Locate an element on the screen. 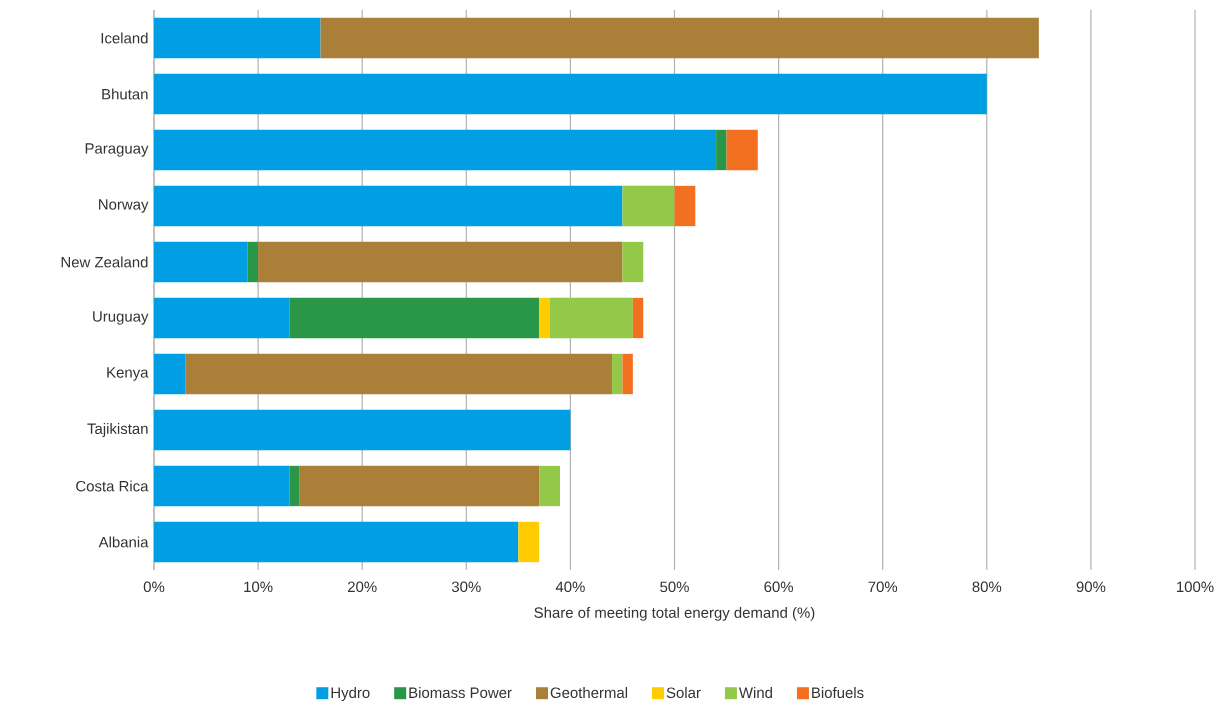 The image size is (1230, 709). x-tick-label: 0% is located at coordinates (154, 587).